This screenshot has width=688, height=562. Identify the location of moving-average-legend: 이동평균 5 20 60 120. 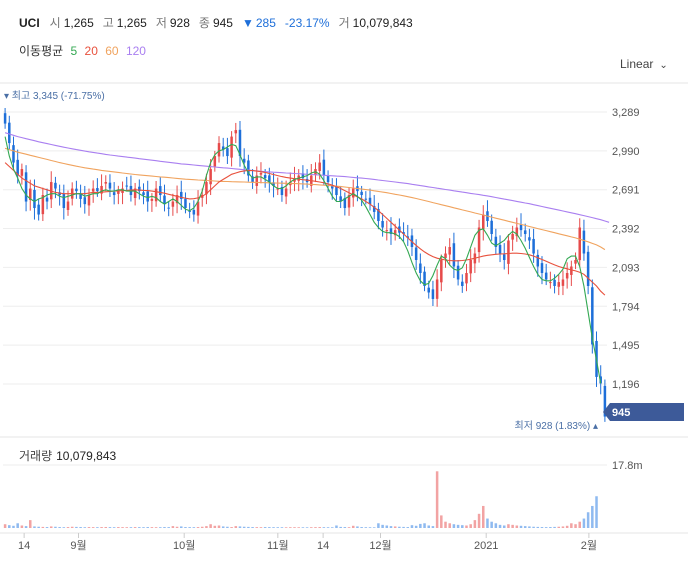
(84, 50).